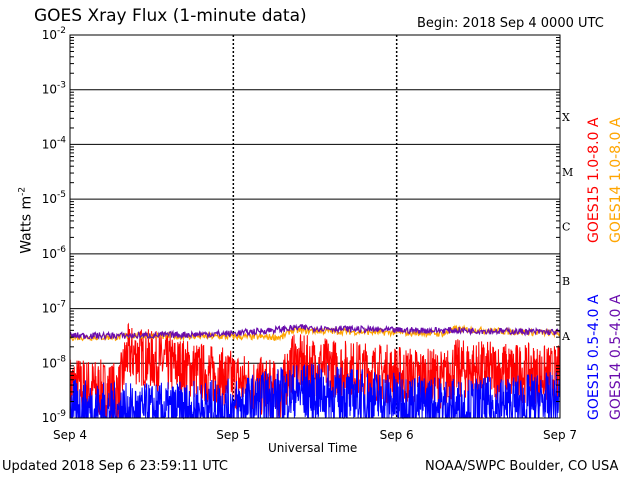  What do you see at coordinates (313, 448) in the screenshot?
I see `x-axis-label: Universal Time` at bounding box center [313, 448].